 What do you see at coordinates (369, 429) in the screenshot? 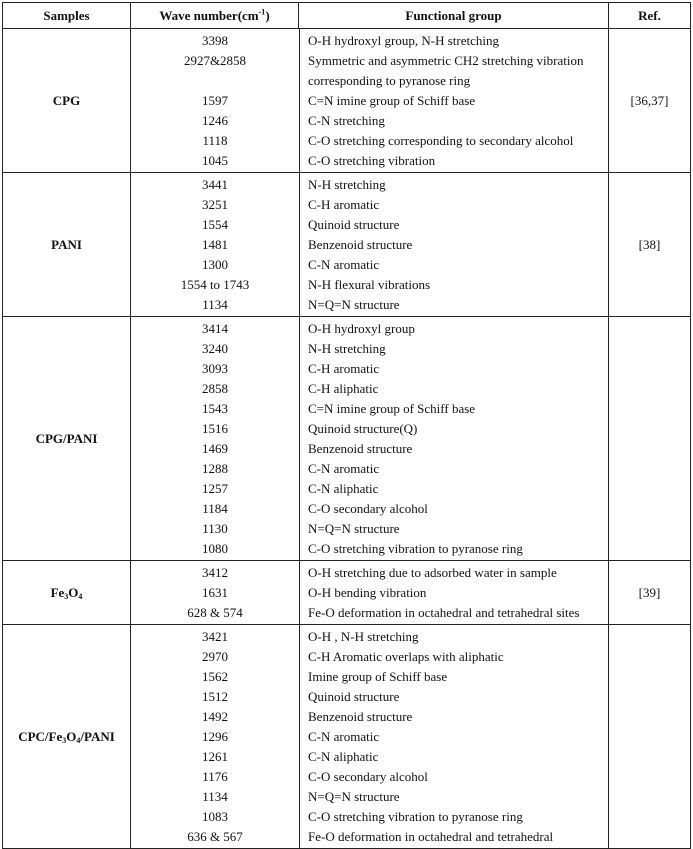
I see `band-item: 1516 Quinoid structure(Q)` at bounding box center [369, 429].